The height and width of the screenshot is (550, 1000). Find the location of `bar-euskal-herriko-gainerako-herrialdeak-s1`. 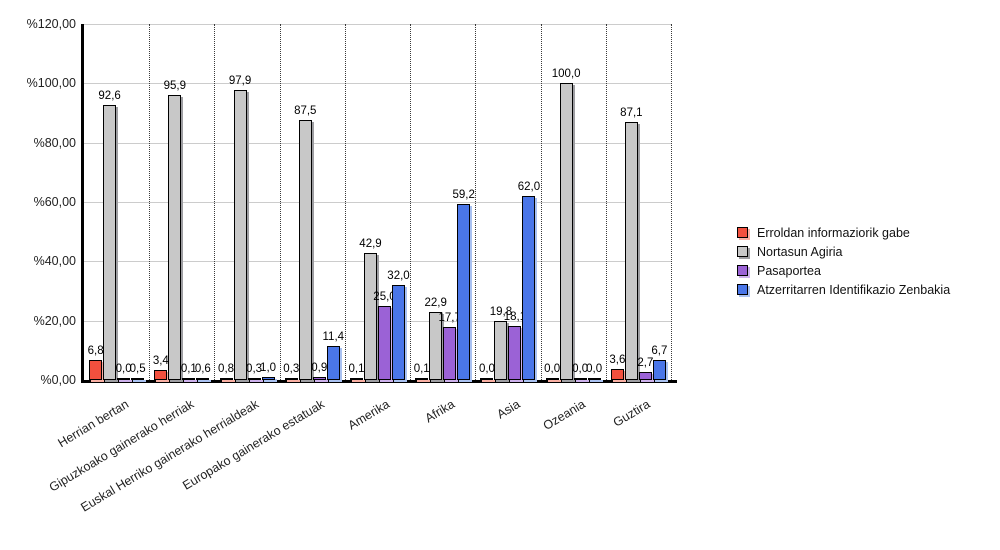

bar-euskal-herriko-gainerako-herrialdeak-s1 is located at coordinates (240, 235).